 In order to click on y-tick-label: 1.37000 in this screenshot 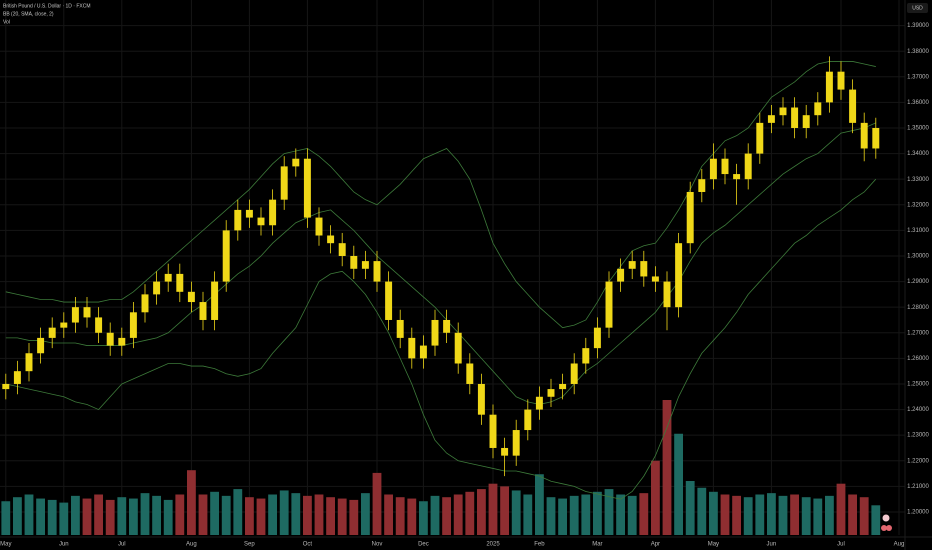, I will do `click(918, 77)`.